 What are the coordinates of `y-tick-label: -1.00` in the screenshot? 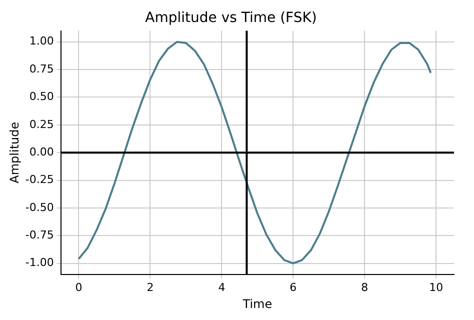 It's located at (39, 263).